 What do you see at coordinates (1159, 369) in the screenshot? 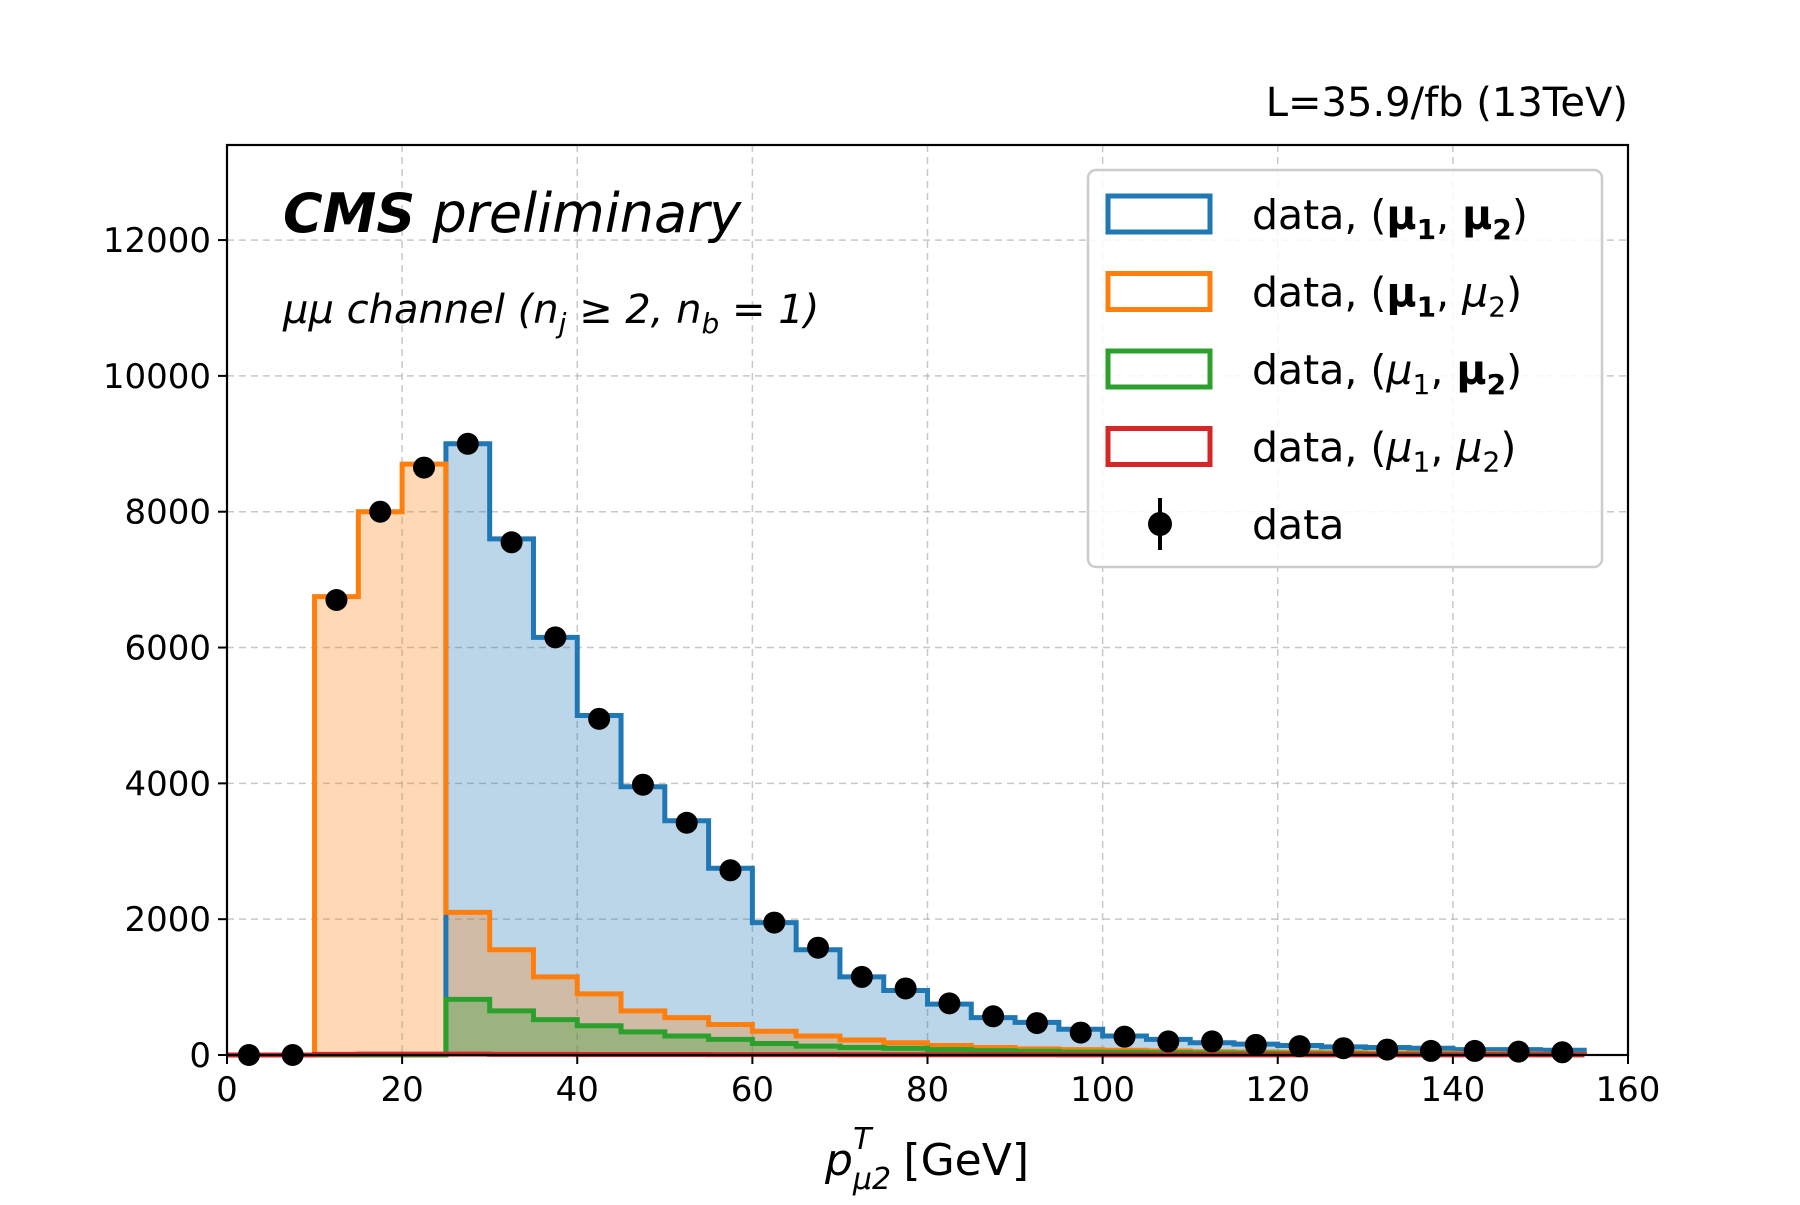
I see `legend-swatch-green` at bounding box center [1159, 369].